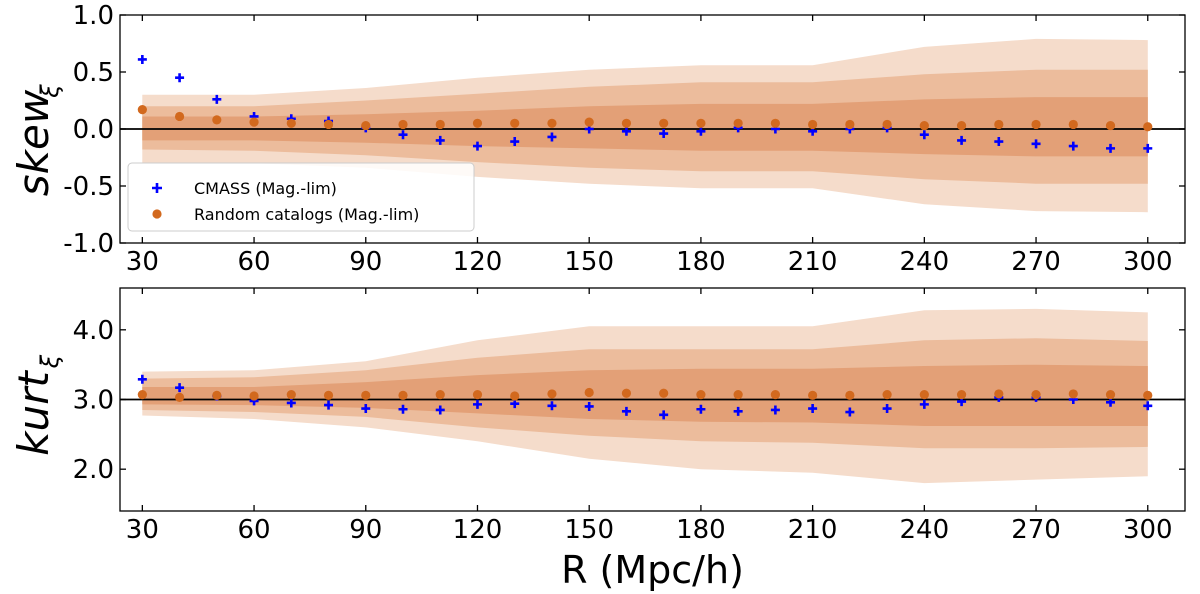 The image size is (1200, 594). I want to click on legend-marker-random, so click(157, 214).